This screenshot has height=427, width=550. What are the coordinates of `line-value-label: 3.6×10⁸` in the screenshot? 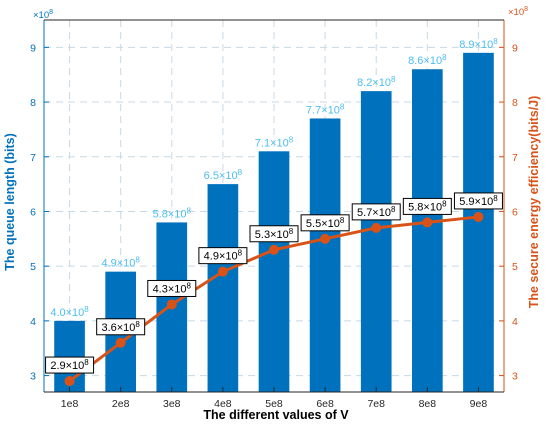 It's located at (120, 327).